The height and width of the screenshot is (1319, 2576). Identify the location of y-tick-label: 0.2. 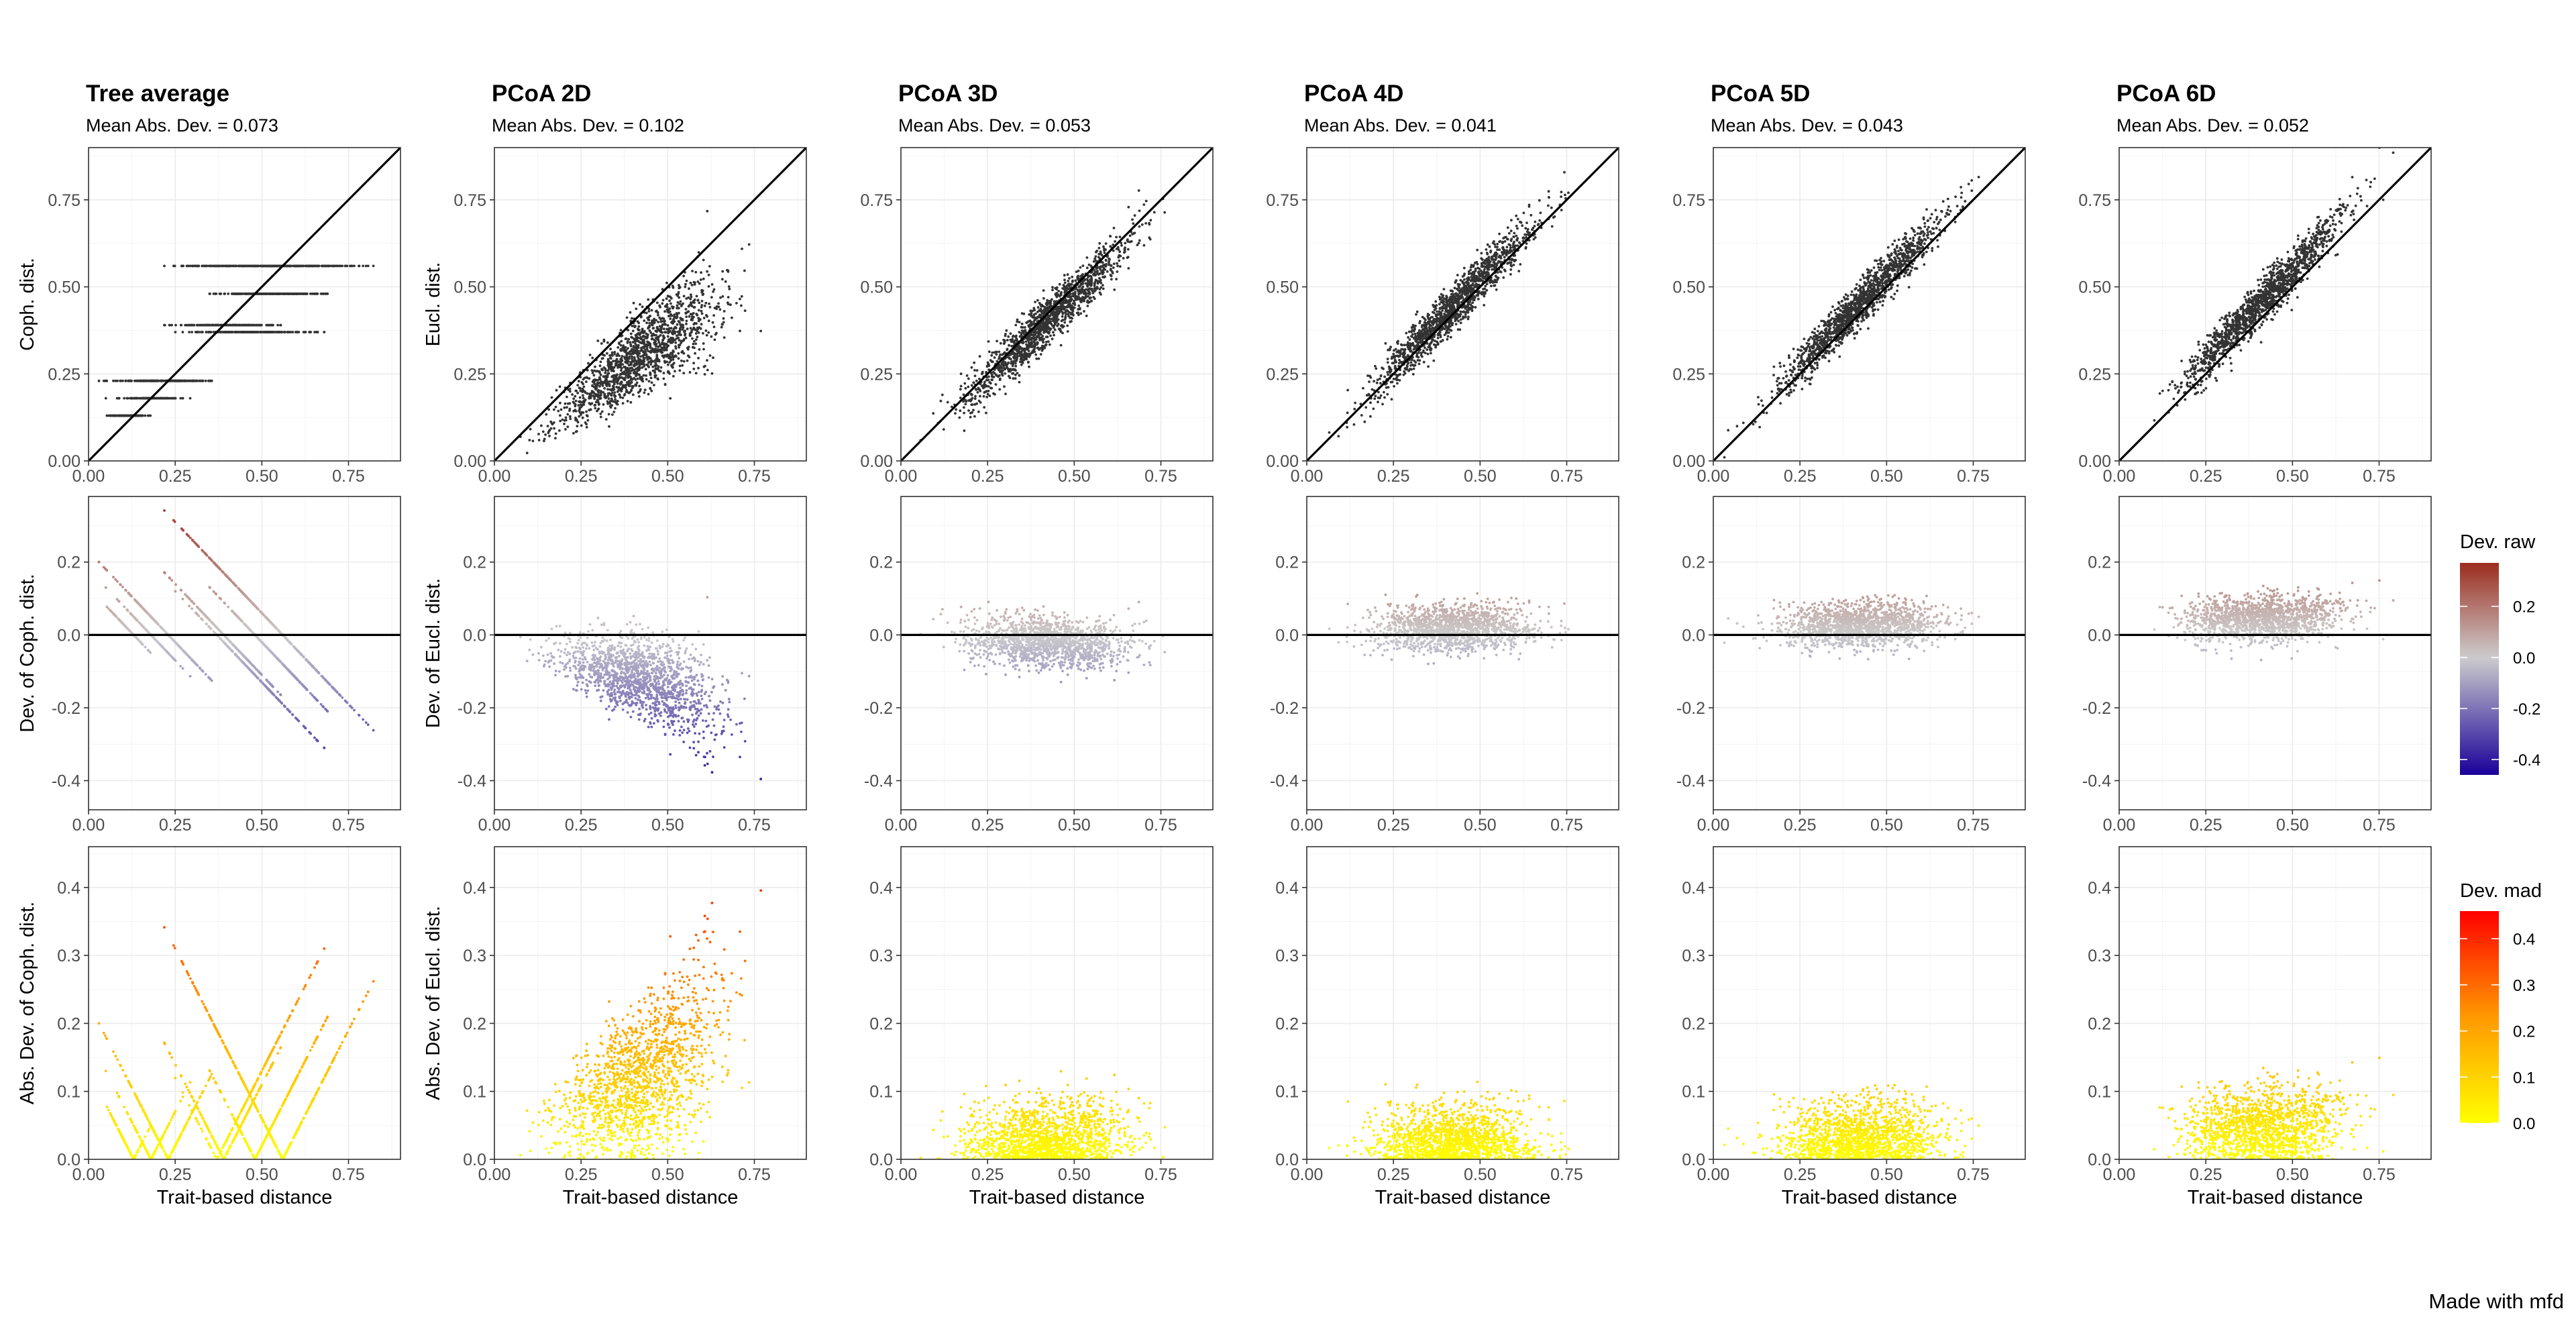
(68, 562).